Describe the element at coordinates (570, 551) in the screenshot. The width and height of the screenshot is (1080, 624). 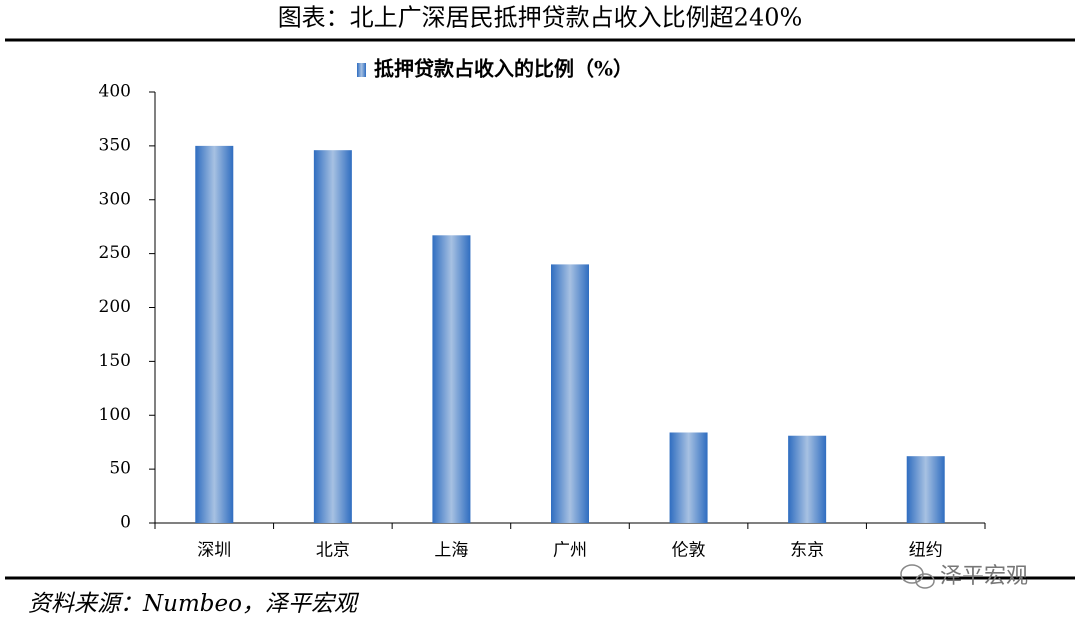
I see `x-tick-label: 广州` at that location.